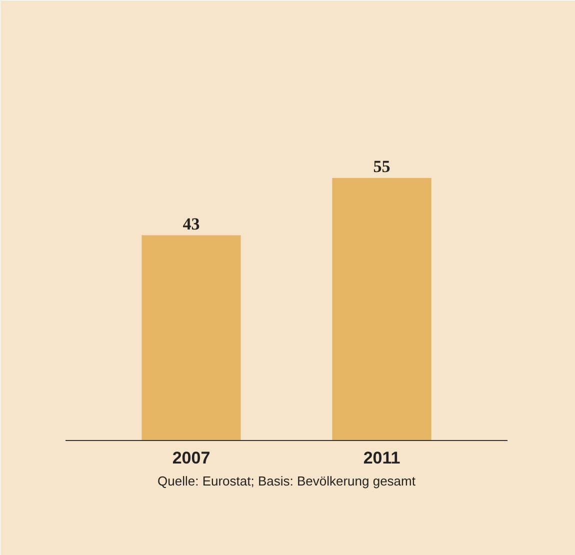 This screenshot has width=575, height=555. I want to click on x-tick-label: 2011, so click(381, 458).